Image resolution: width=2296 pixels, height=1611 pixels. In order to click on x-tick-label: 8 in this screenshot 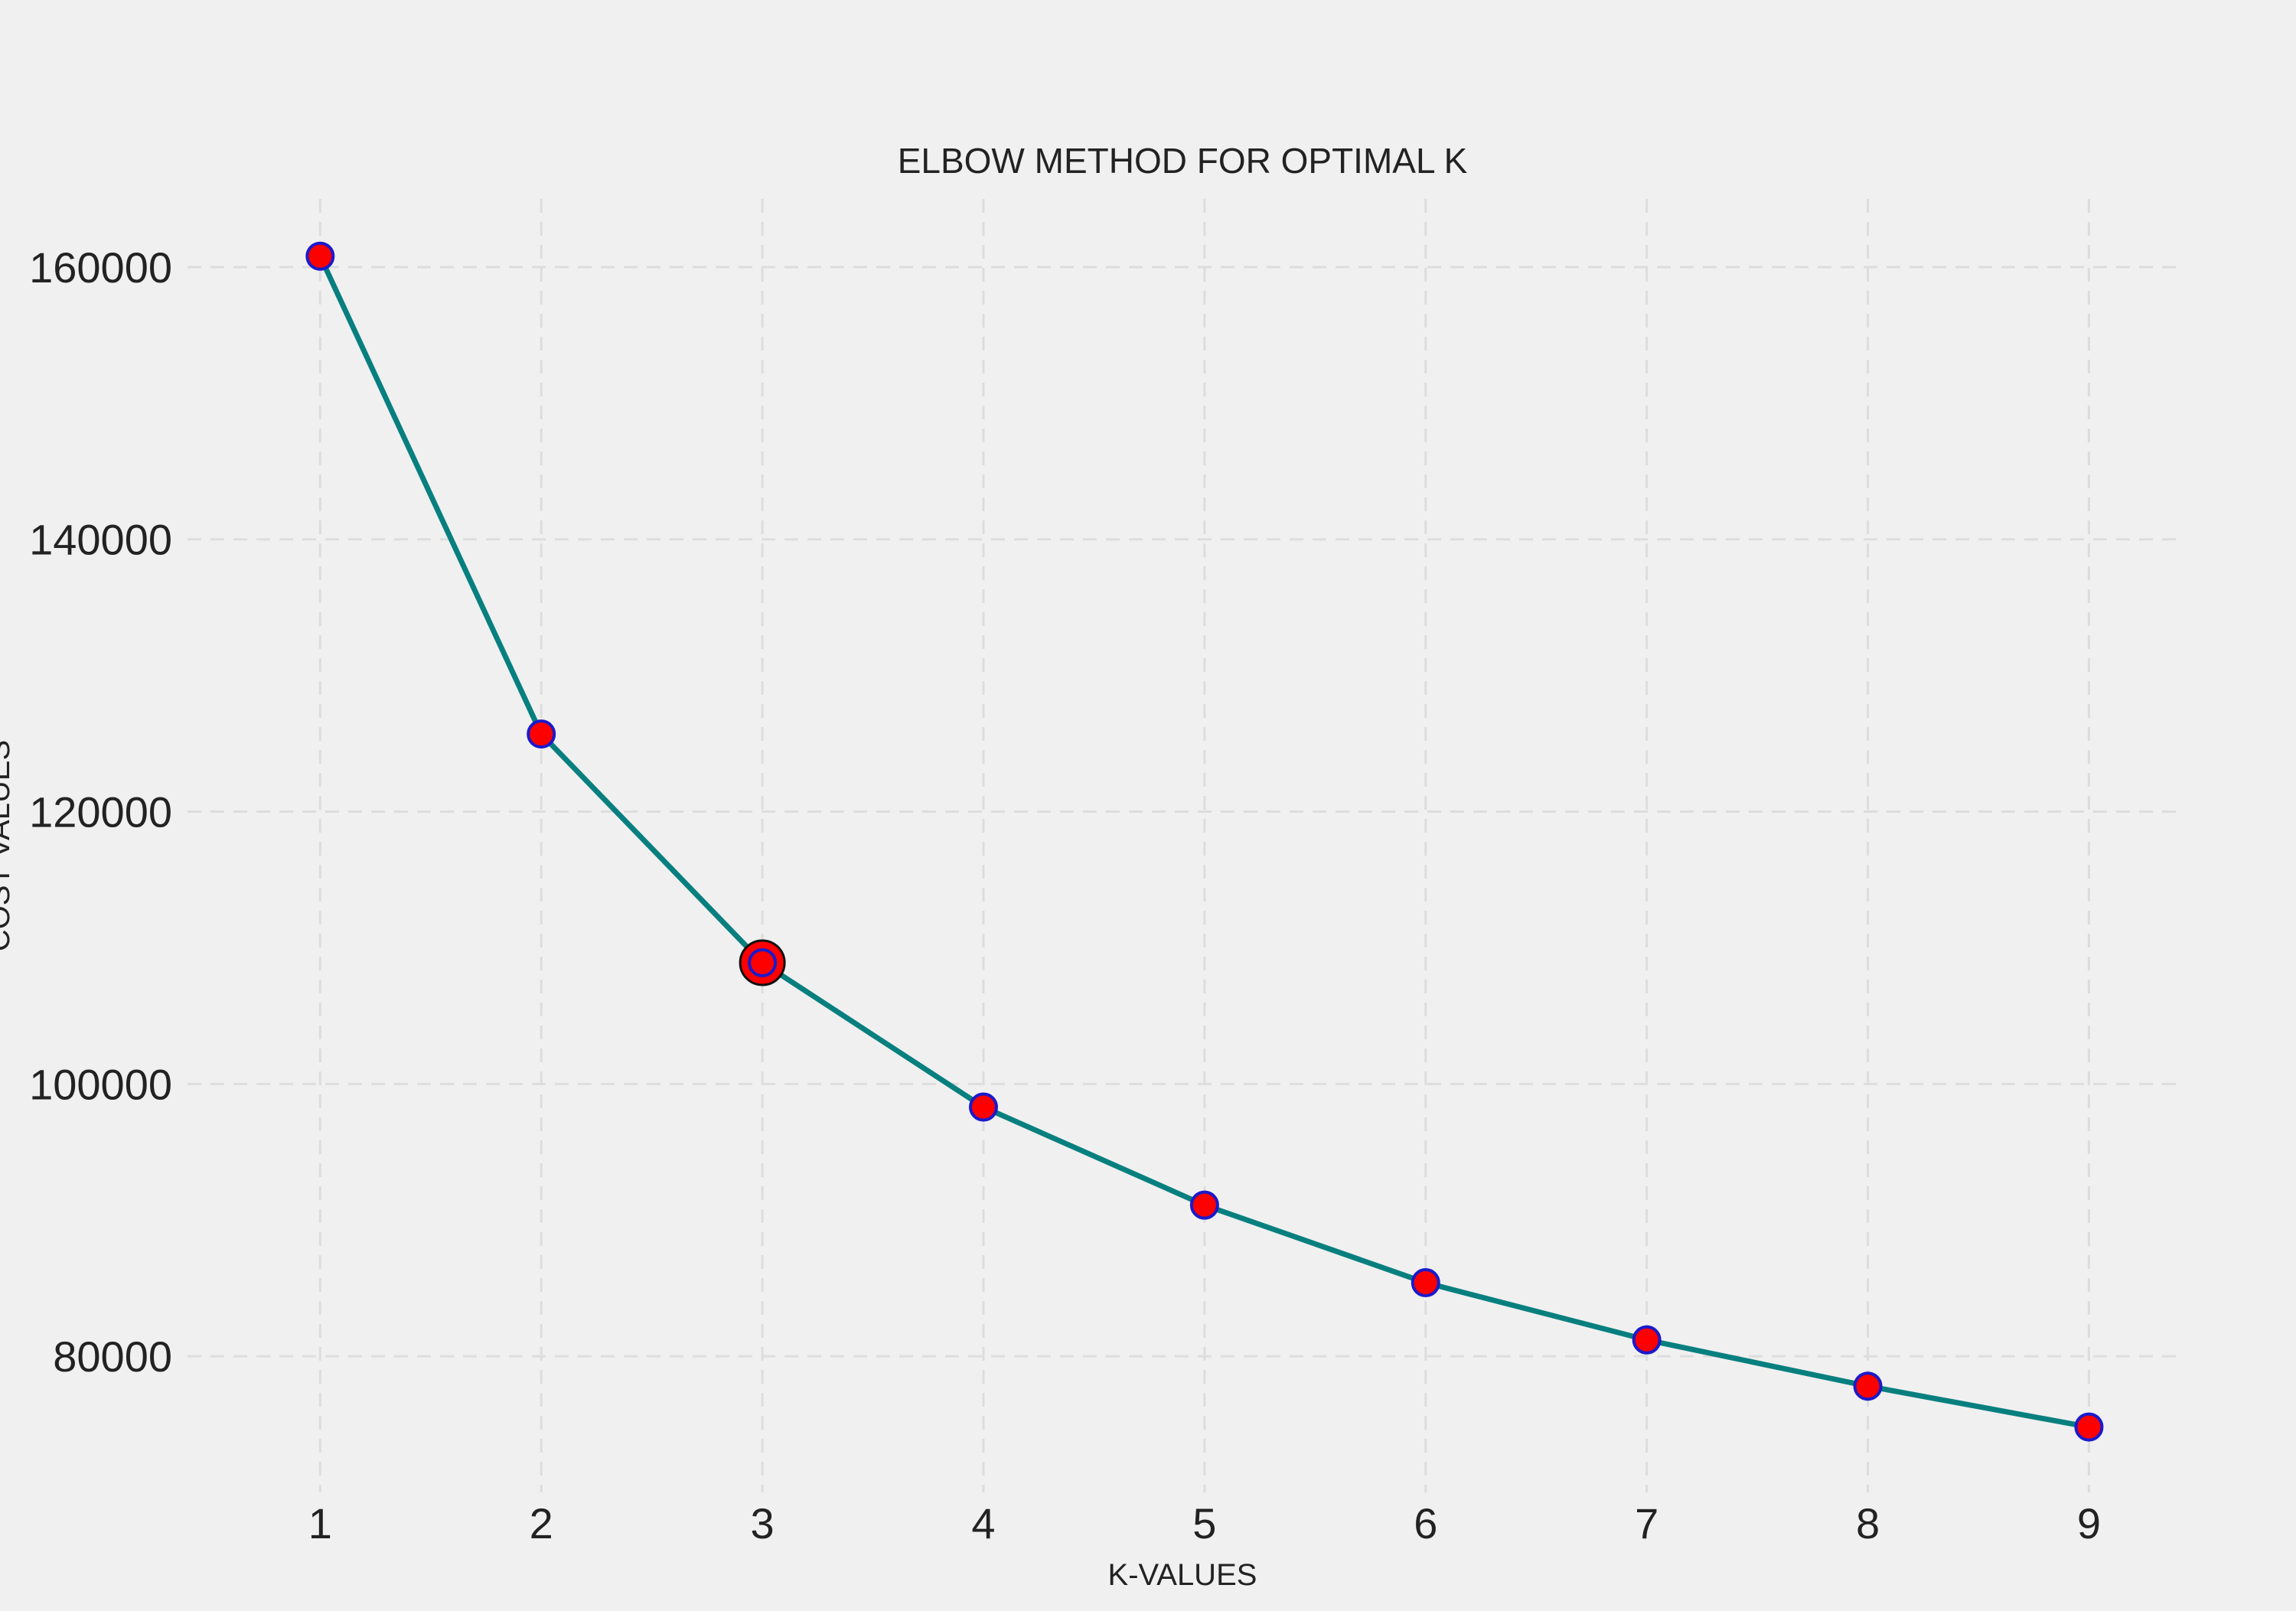, I will do `click(1868, 1523)`.